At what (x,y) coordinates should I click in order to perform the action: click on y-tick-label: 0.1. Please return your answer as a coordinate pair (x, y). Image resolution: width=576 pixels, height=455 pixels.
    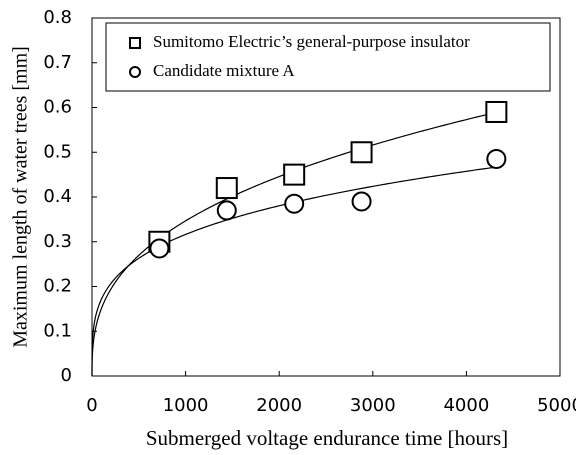
    Looking at the image, I should click on (57, 330).